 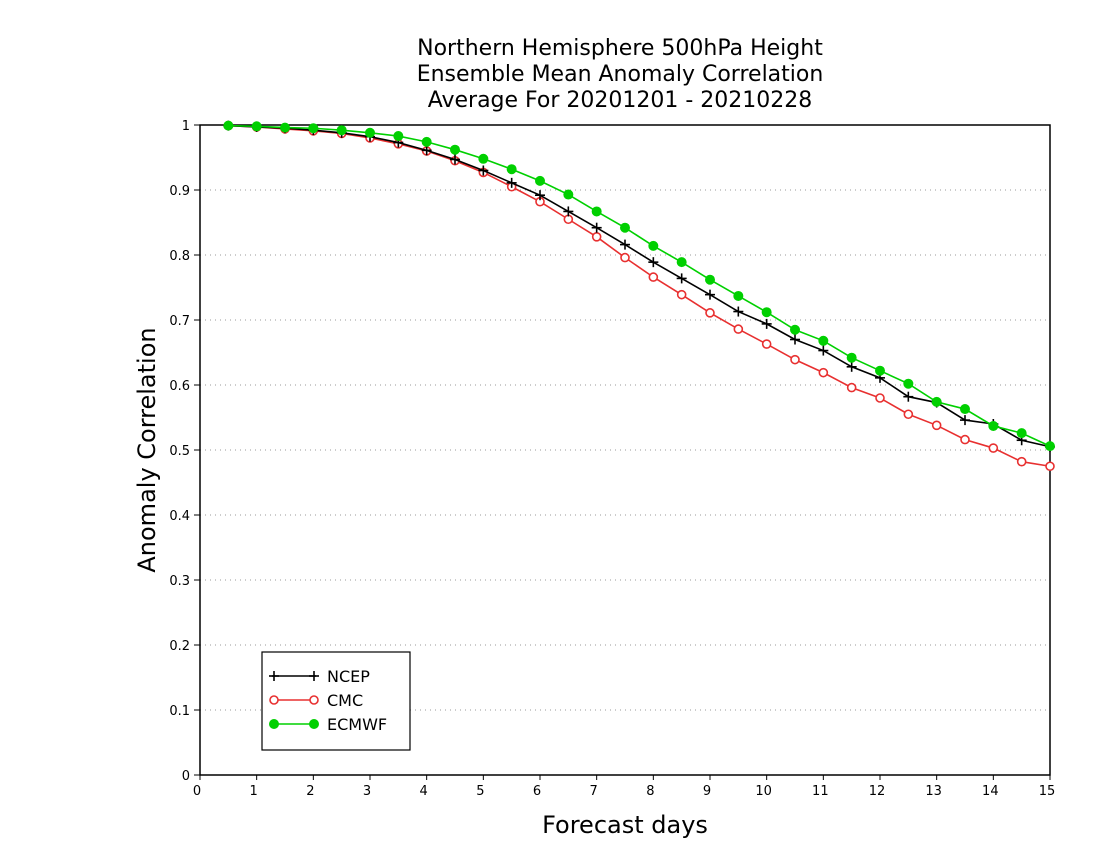 I want to click on x-tick-label: 8, so click(x=650, y=791).